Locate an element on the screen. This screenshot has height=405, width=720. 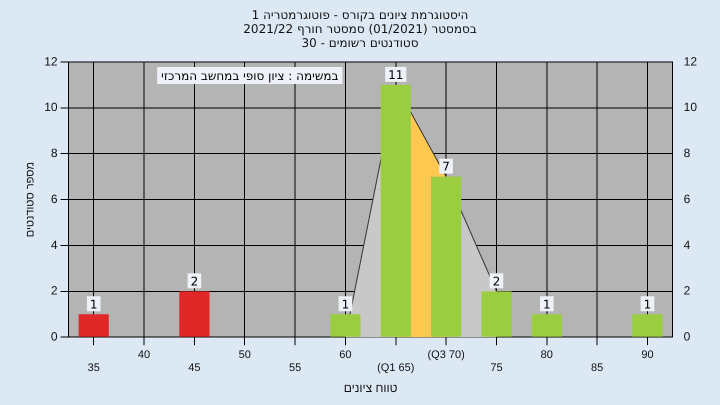
y2-tick-label: 2 is located at coordinates (687, 291).